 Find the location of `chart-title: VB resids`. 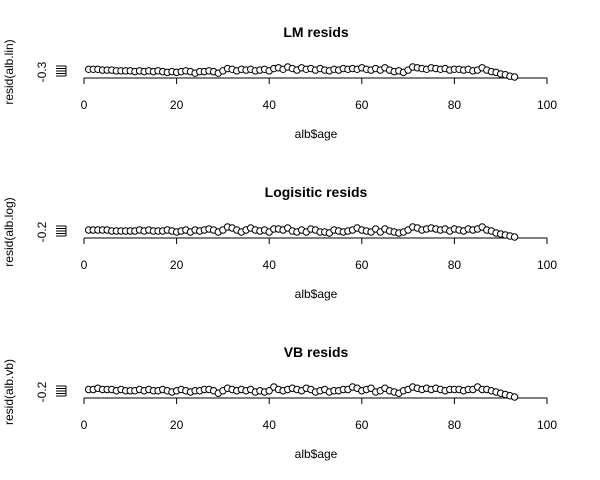

chart-title: VB resids is located at coordinates (316, 352).